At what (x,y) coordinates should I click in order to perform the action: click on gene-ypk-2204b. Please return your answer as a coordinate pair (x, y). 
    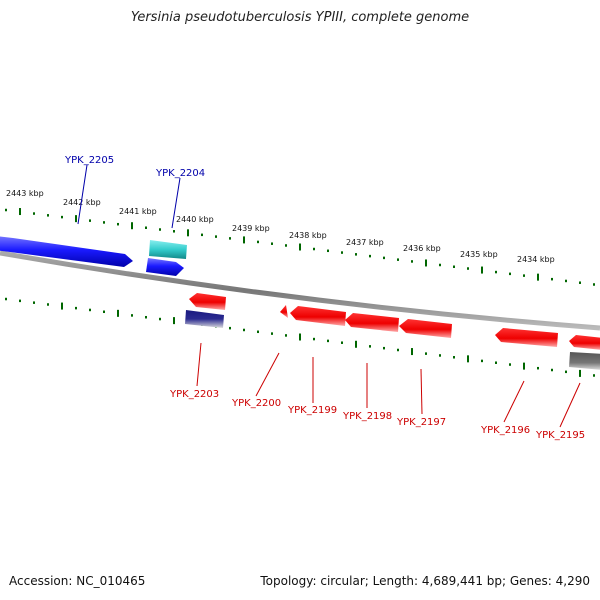
    Looking at the image, I should click on (165, 267).